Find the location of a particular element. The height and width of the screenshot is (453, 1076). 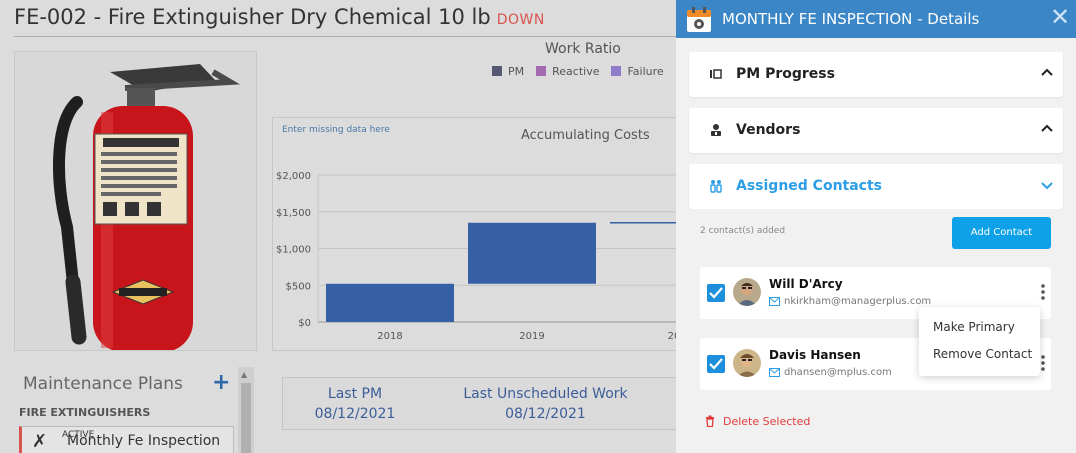

legend-item-pm: PM is located at coordinates (508, 71).